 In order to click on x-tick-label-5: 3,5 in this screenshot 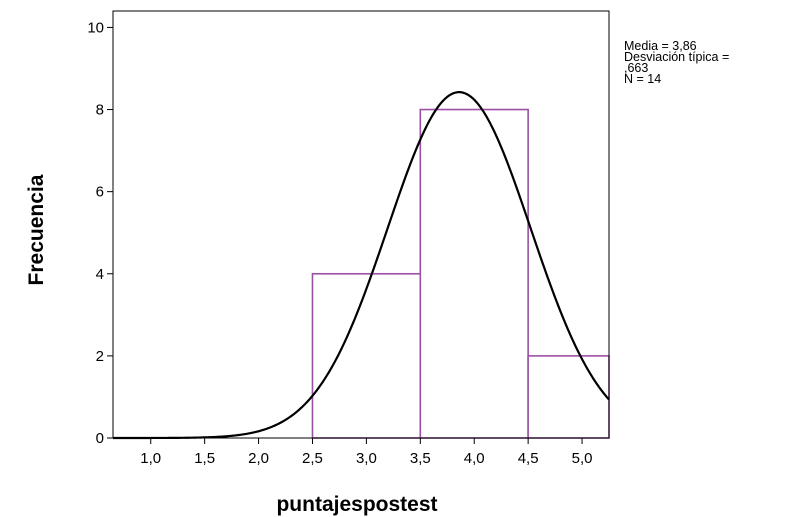, I will do `click(420, 458)`.